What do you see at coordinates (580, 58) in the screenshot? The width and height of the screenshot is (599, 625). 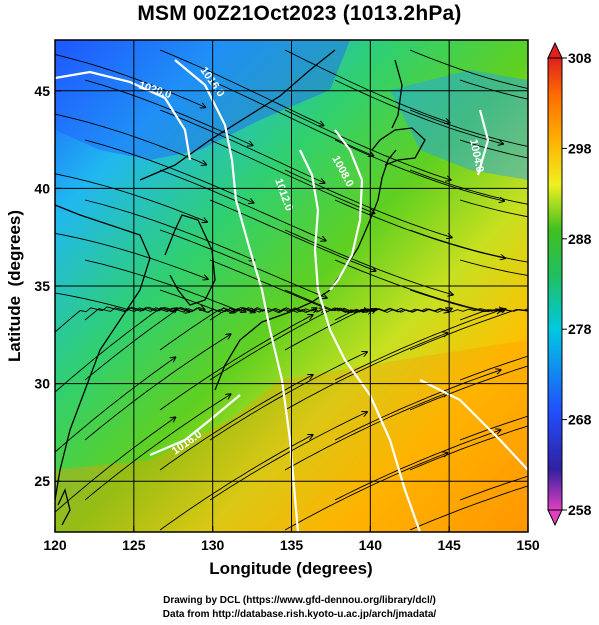 I see `colorbar-tick-label: 308` at bounding box center [580, 58].